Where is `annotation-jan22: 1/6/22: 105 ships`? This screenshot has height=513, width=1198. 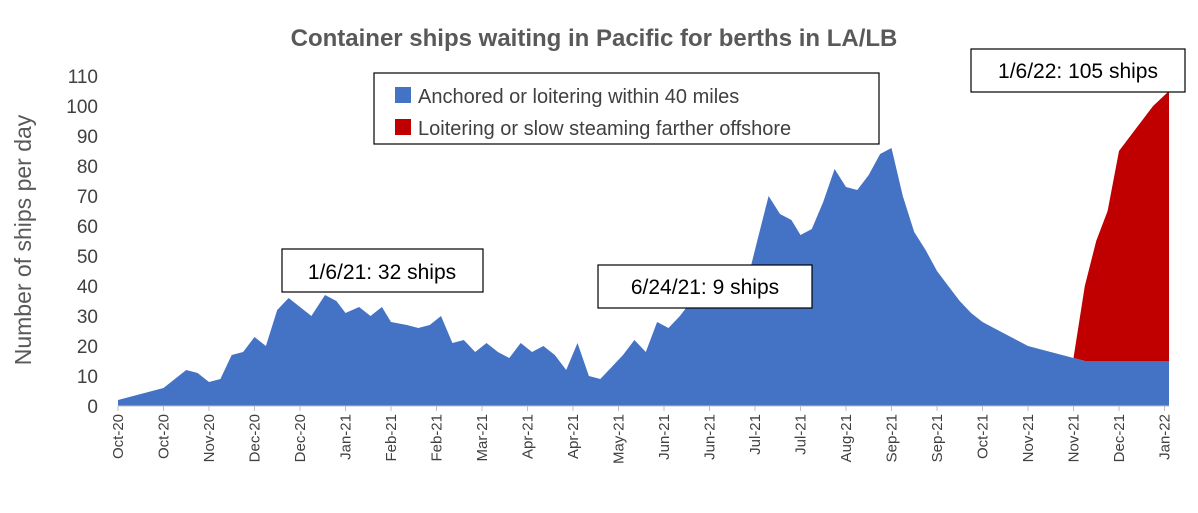 annotation-jan22: 1/6/22: 105 ships is located at coordinates (1078, 71).